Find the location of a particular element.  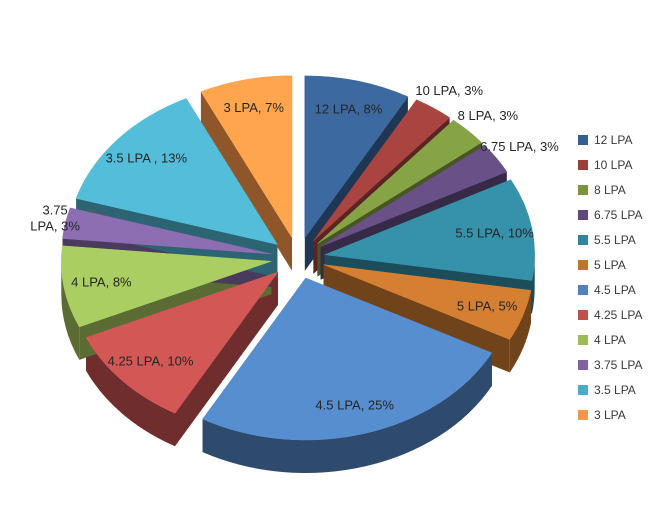

legend-item-4-25-lpa: 4.25 LPA is located at coordinates (610, 314).